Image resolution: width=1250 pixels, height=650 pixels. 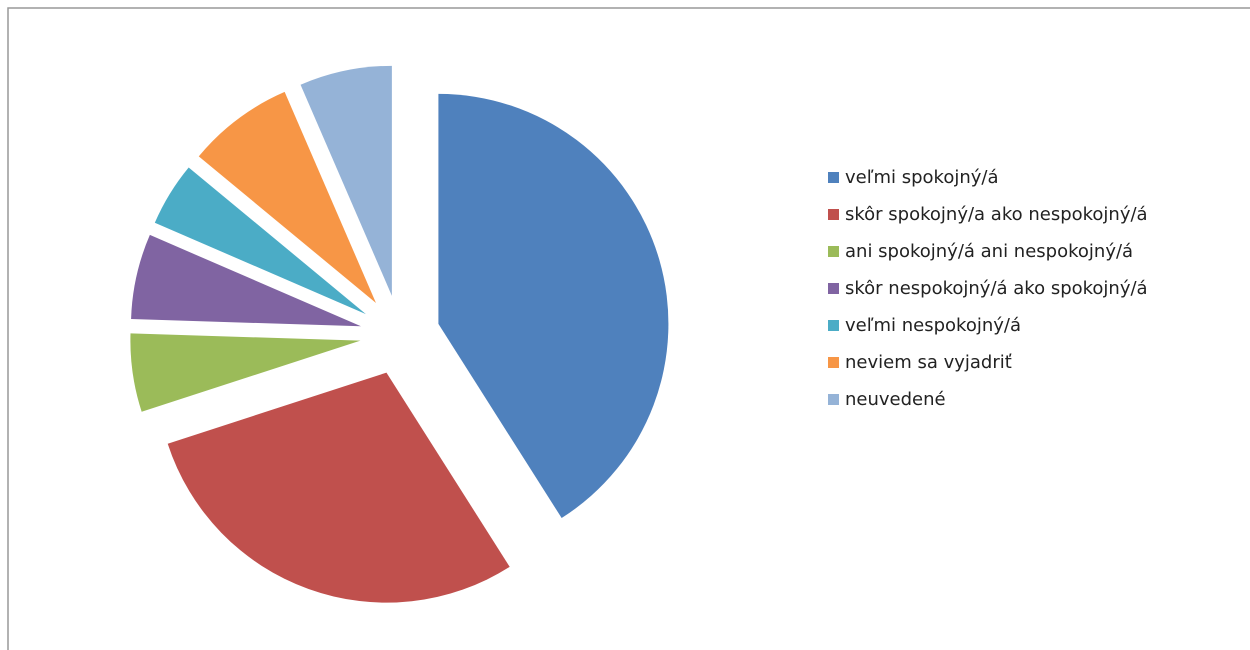 I want to click on legend-label: skôr spokojný/a ako nespokojný/á, so click(x=996, y=214).